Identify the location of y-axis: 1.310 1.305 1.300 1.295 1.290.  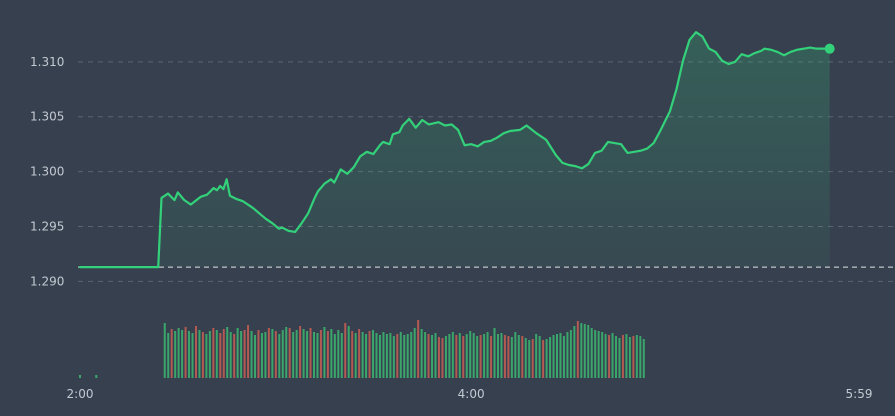
(47, 172).